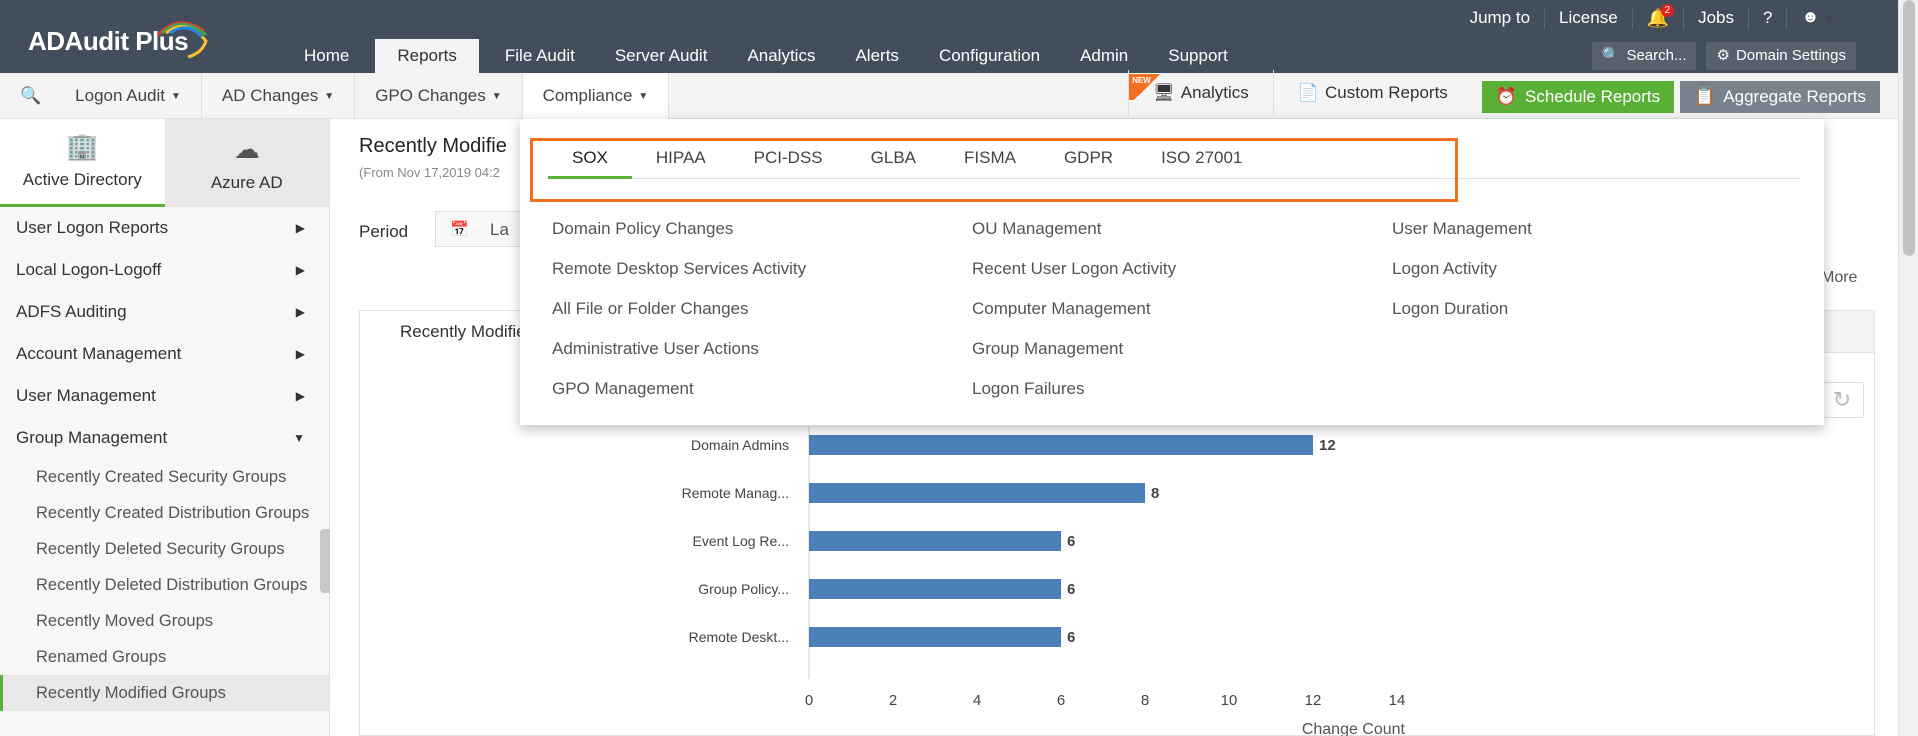  What do you see at coordinates (893, 157) in the screenshot?
I see `tab-glba: GLBA` at bounding box center [893, 157].